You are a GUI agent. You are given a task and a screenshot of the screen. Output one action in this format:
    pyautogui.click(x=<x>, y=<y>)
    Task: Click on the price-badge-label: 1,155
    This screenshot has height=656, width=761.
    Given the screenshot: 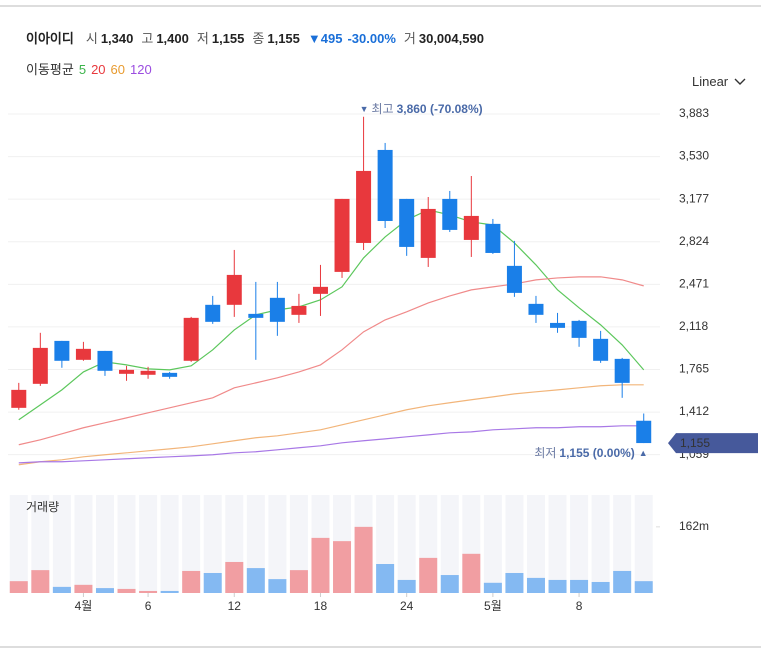 What is the action you would take?
    pyautogui.click(x=695, y=443)
    